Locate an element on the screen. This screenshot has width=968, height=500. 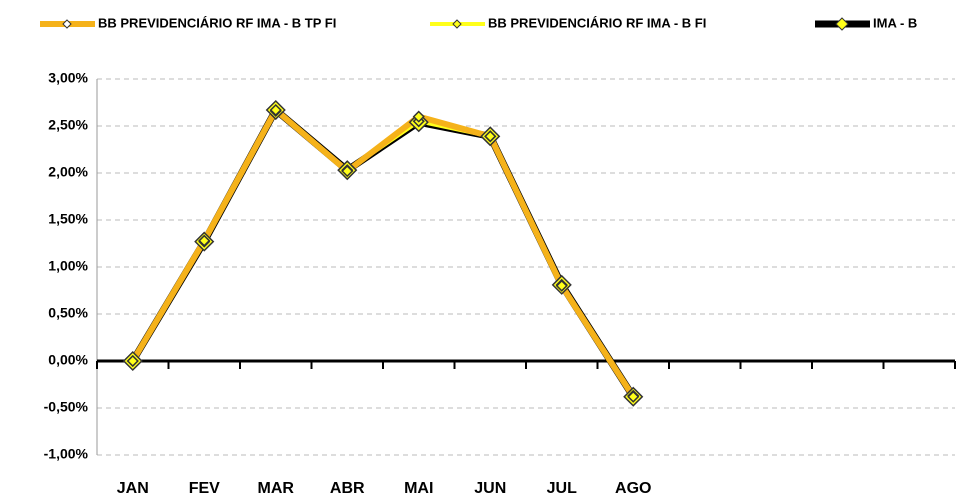
x-tick-label: ABR is located at coordinates (347, 488).